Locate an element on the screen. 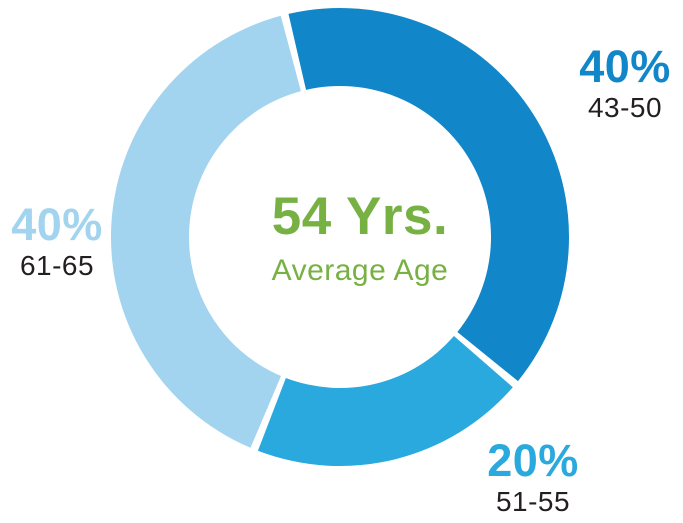 Image resolution: width=683 pixels, height=523 pixels. segment-range: 51-55 is located at coordinates (533, 501).